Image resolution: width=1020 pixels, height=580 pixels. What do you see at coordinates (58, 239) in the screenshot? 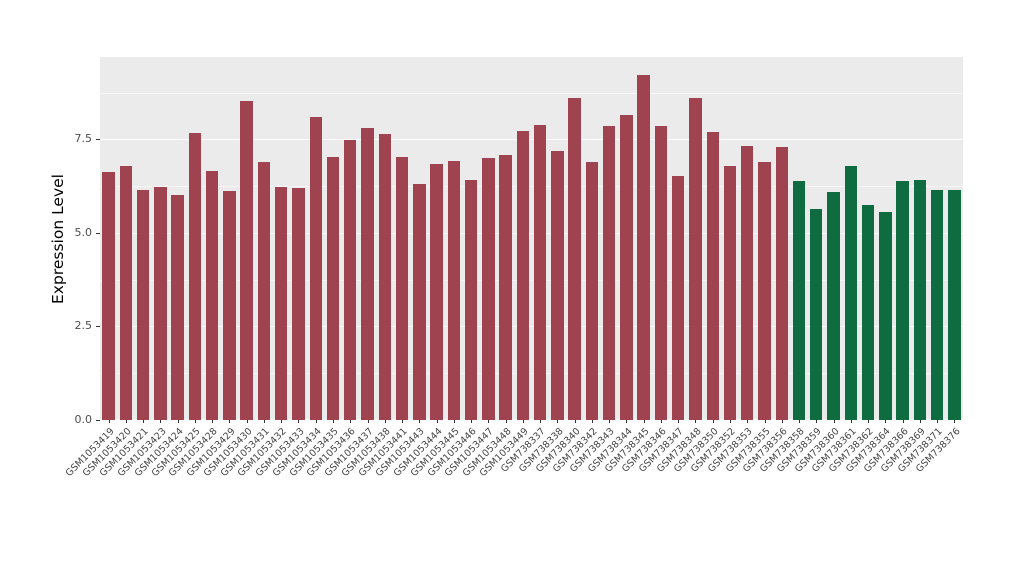
I see `y-axis-title: Expression Level` at bounding box center [58, 239].